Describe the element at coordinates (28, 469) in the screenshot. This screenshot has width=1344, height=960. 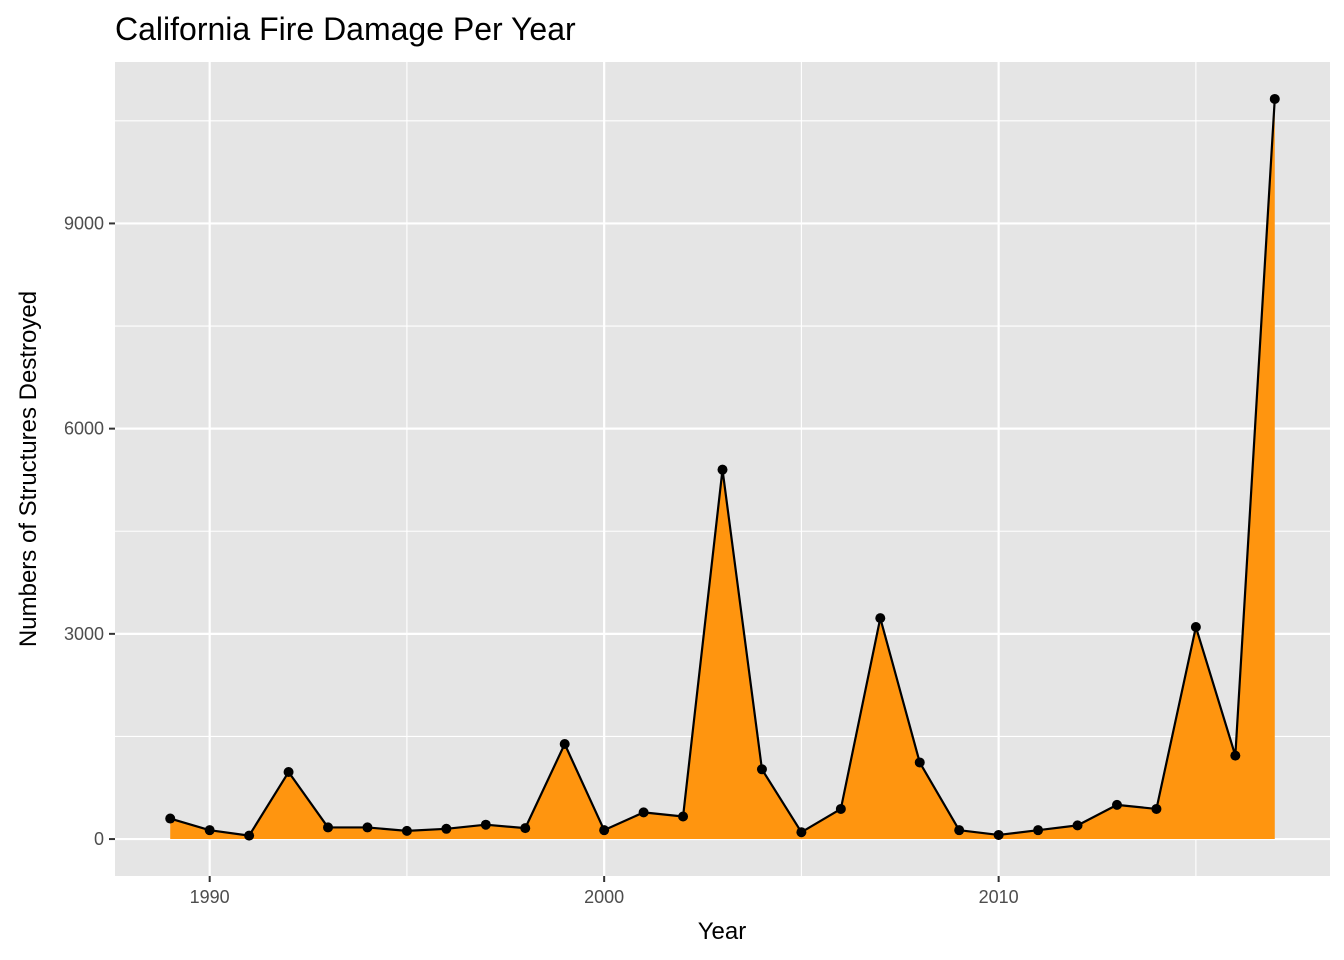
I see `y-axis-title: Numbers of Structures Destroyed` at that location.